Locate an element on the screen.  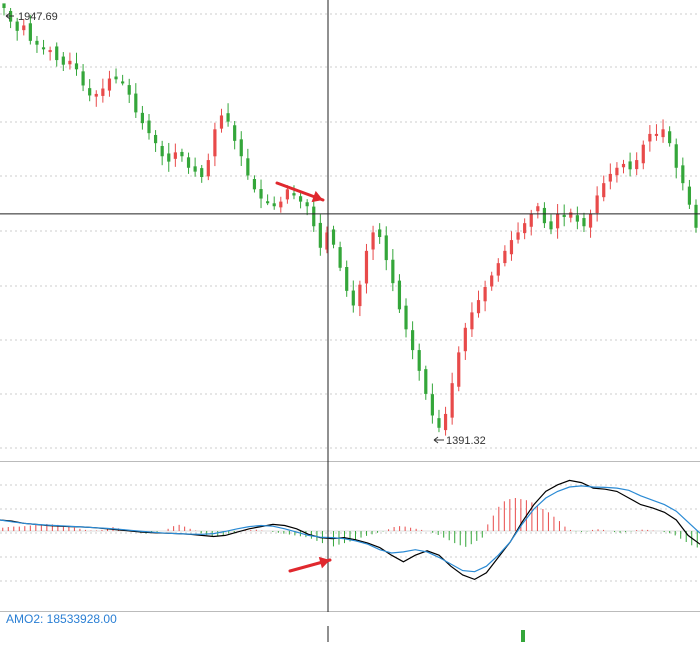
oscillator-annotation-arrow-head is located at coordinates (324, 562).